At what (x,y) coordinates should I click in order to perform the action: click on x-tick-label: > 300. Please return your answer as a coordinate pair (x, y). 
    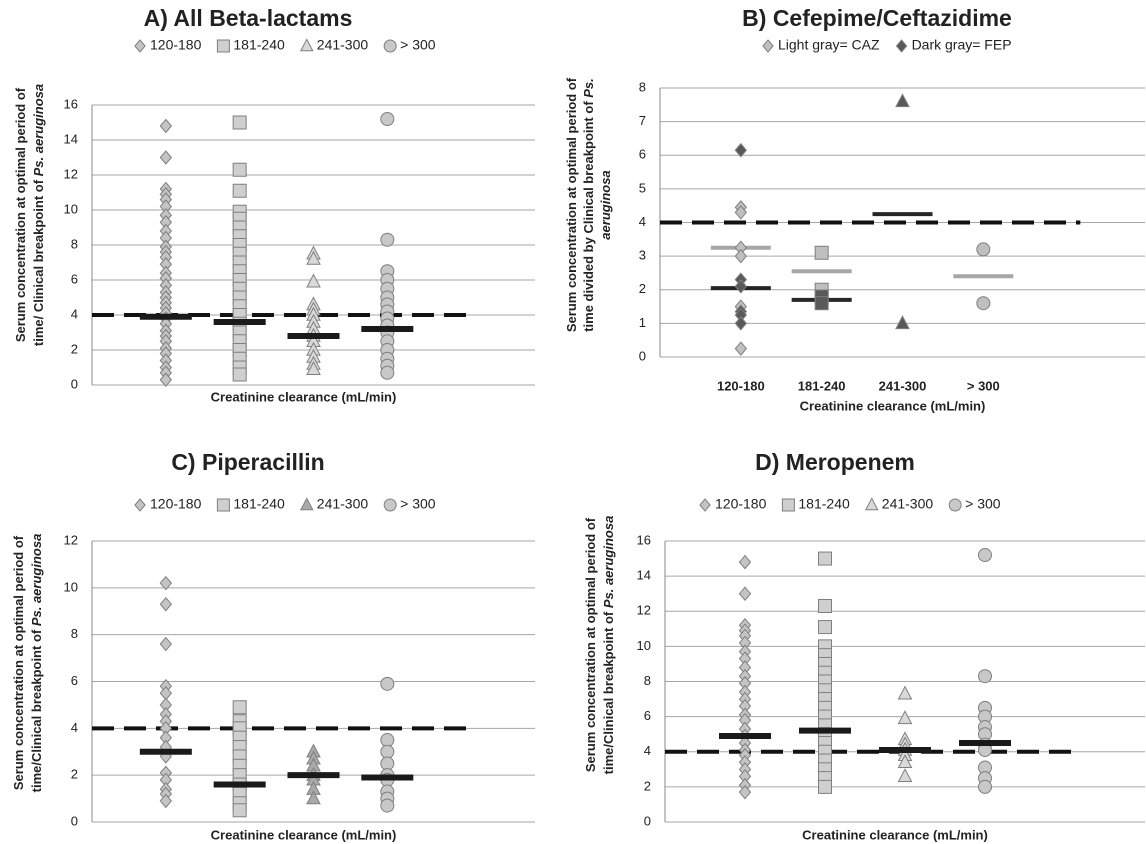
    Looking at the image, I should click on (983, 385).